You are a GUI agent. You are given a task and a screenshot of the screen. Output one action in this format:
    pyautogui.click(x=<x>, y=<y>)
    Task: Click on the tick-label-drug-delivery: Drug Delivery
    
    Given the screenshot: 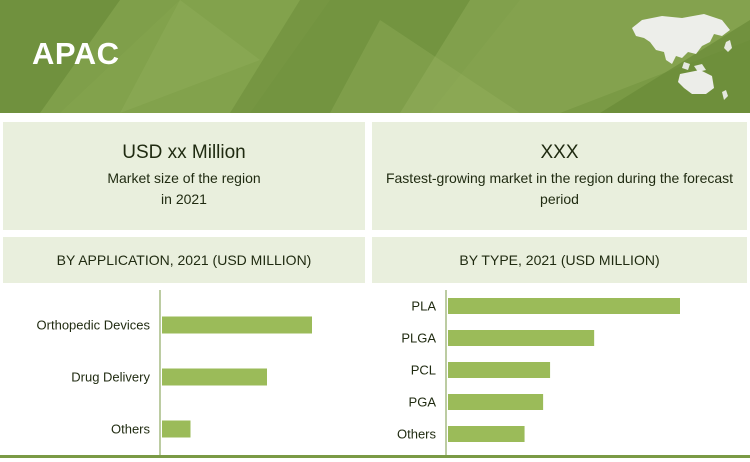 What is the action you would take?
    pyautogui.click(x=110, y=377)
    